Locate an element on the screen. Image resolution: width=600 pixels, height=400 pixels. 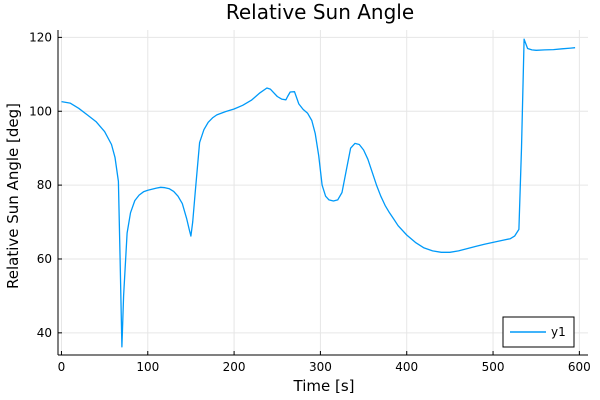
x-tick-label: 0 is located at coordinates (62, 367).